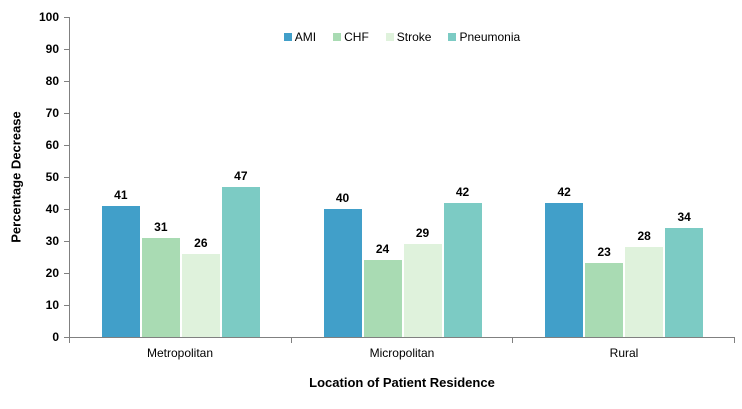 This screenshot has height=409, width=742. Describe the element at coordinates (52, 209) in the screenshot. I see `y-tick-label: 40` at that location.